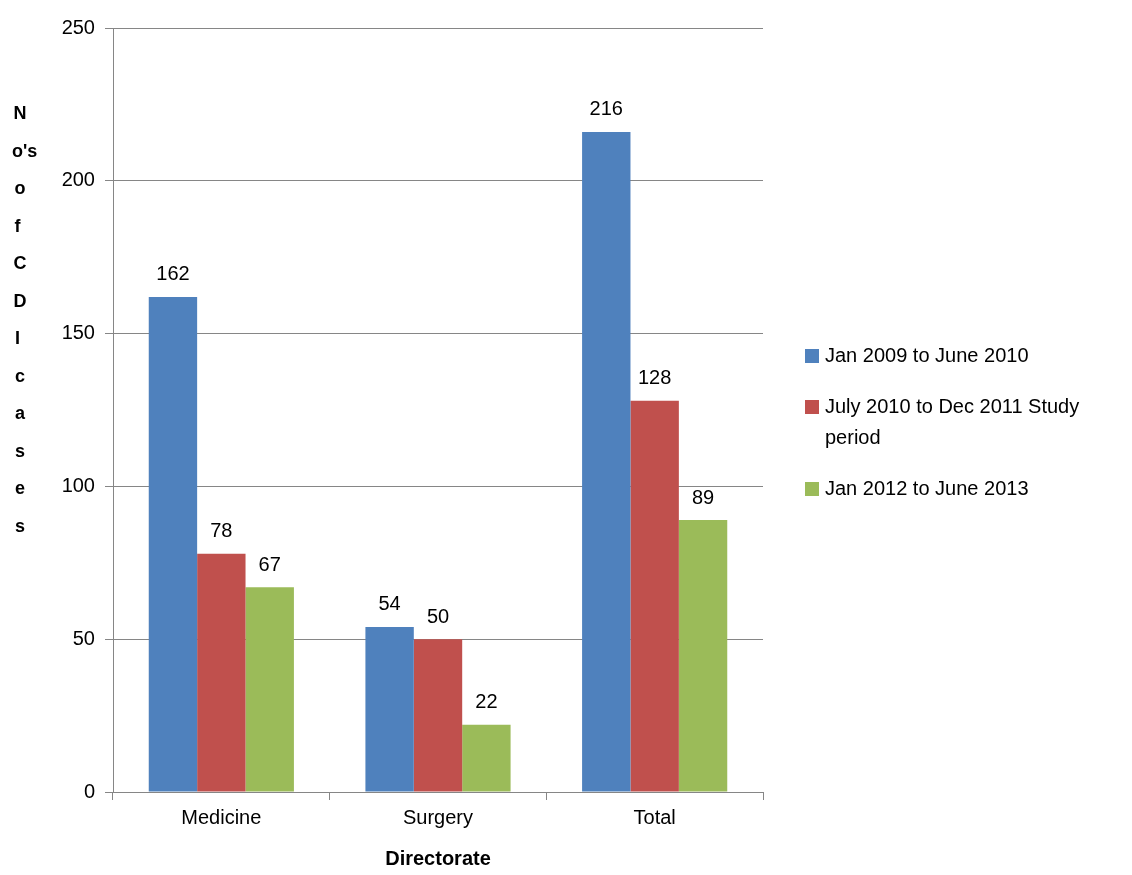 Image resolution: width=1132 pixels, height=875 pixels. Describe the element at coordinates (654, 816) in the screenshot. I see `x-tick-label: Total` at that location.